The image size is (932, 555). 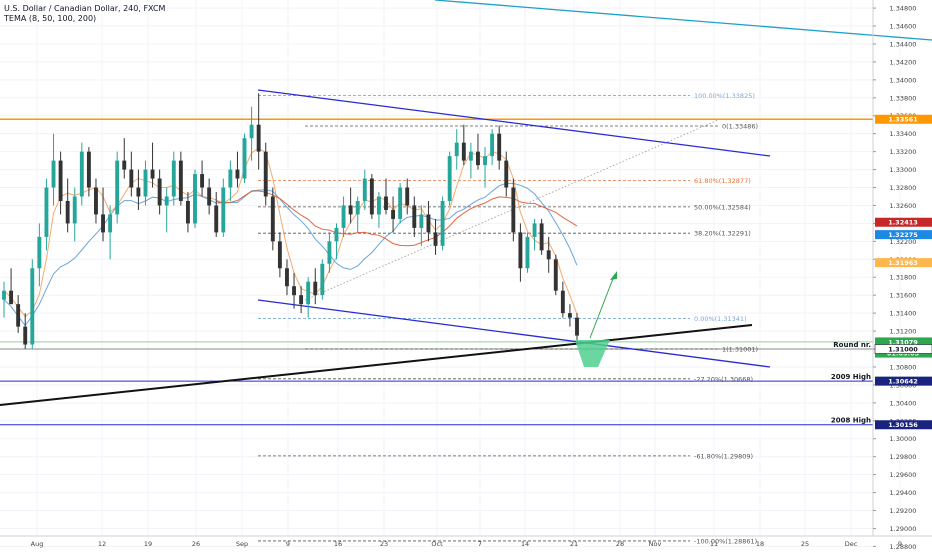 What do you see at coordinates (437, 544) in the screenshot?
I see `time-tick-label: Oct` at bounding box center [437, 544].